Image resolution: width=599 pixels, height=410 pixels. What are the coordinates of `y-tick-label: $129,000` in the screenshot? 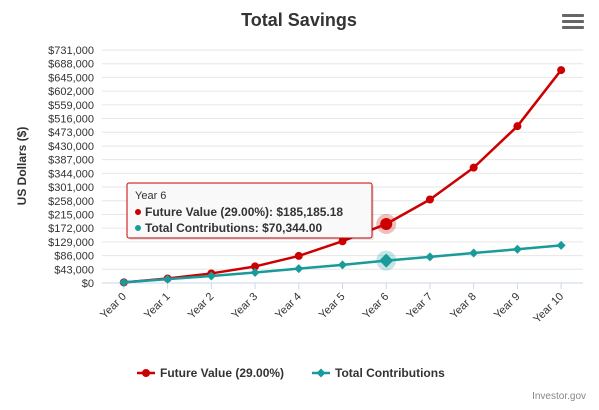 It's located at (71, 243).